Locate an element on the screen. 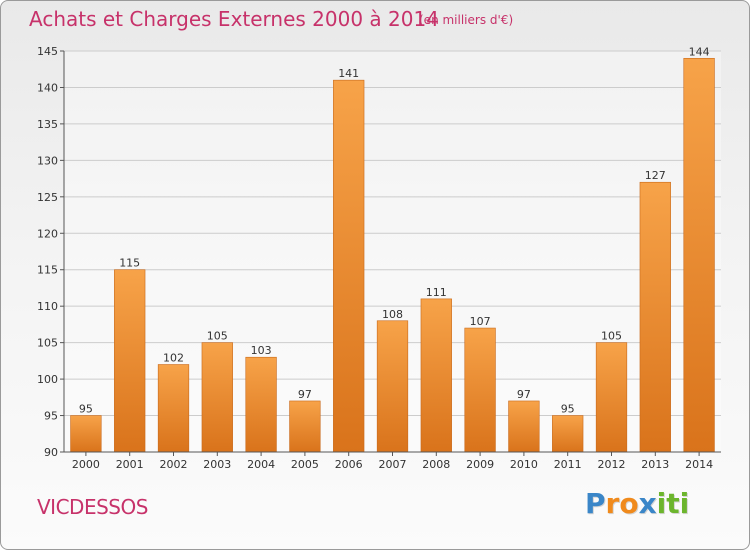 The width and height of the screenshot is (750, 550). x-tick-label: 2006 is located at coordinates (349, 464).